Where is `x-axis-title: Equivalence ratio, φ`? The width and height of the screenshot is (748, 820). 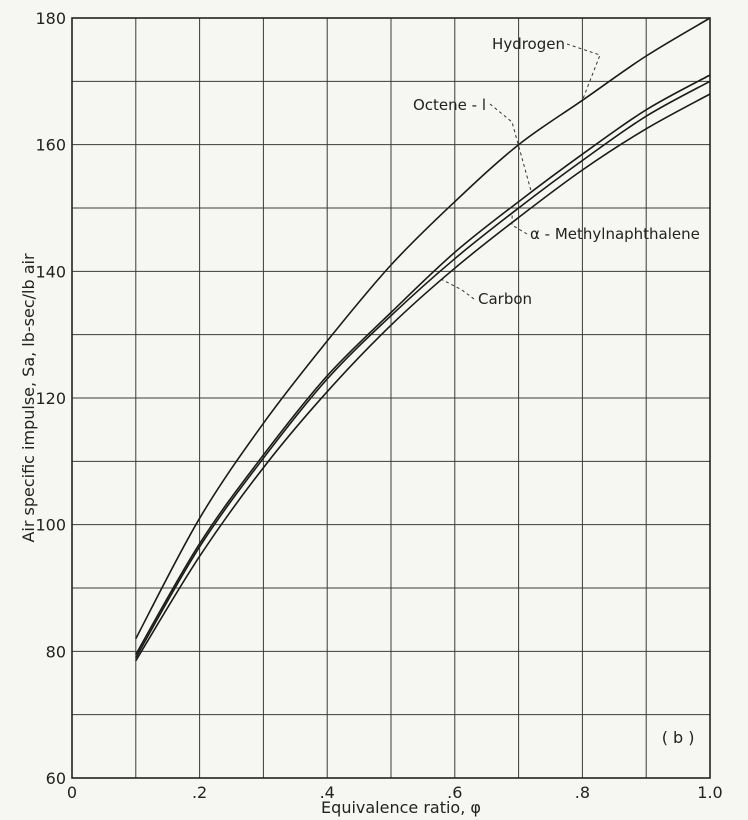 x-axis-title: Equivalence ratio, φ is located at coordinates (401, 807).